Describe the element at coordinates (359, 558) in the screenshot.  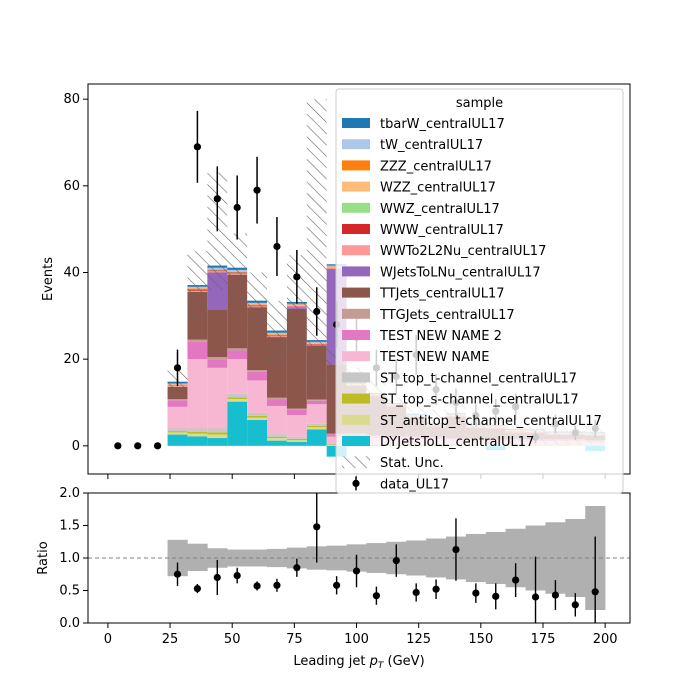
I see `ratio-marks` at that location.